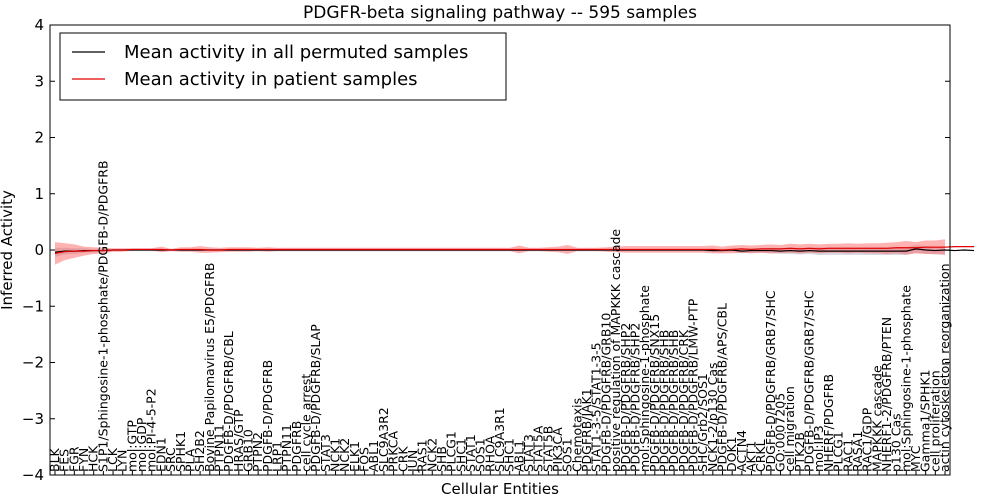  I want to click on y-tick-label: 2, so click(39, 138).